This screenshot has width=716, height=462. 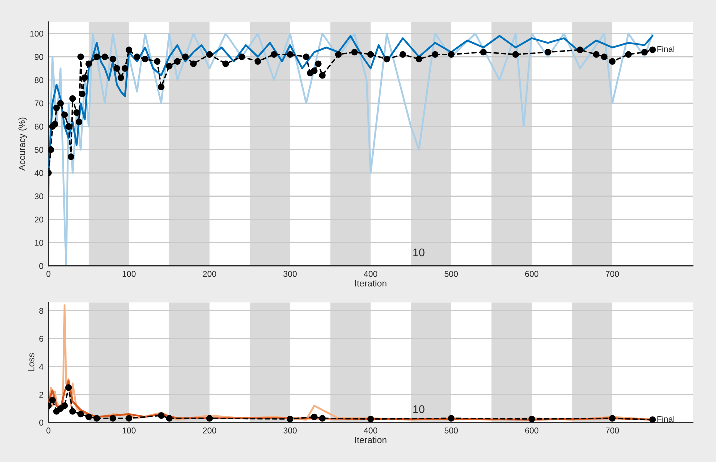 What do you see at coordinates (129, 431) in the screenshot?
I see `x-tick-label: 100` at bounding box center [129, 431].